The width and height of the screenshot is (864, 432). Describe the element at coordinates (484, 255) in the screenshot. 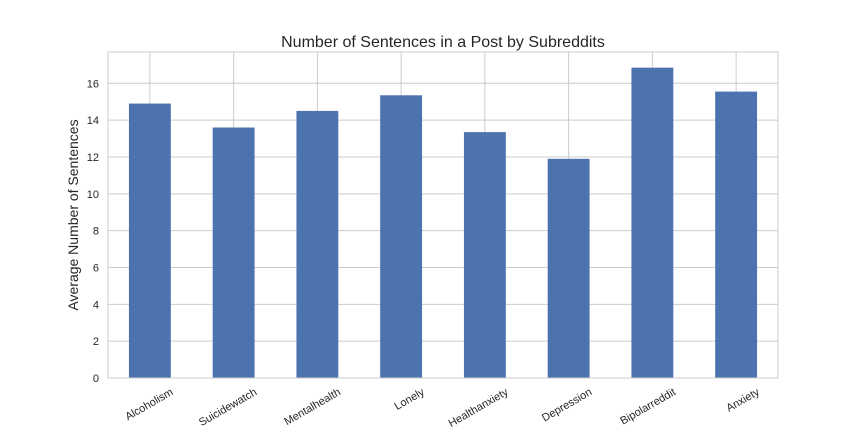

I see `bar-healthanxiety` at that location.